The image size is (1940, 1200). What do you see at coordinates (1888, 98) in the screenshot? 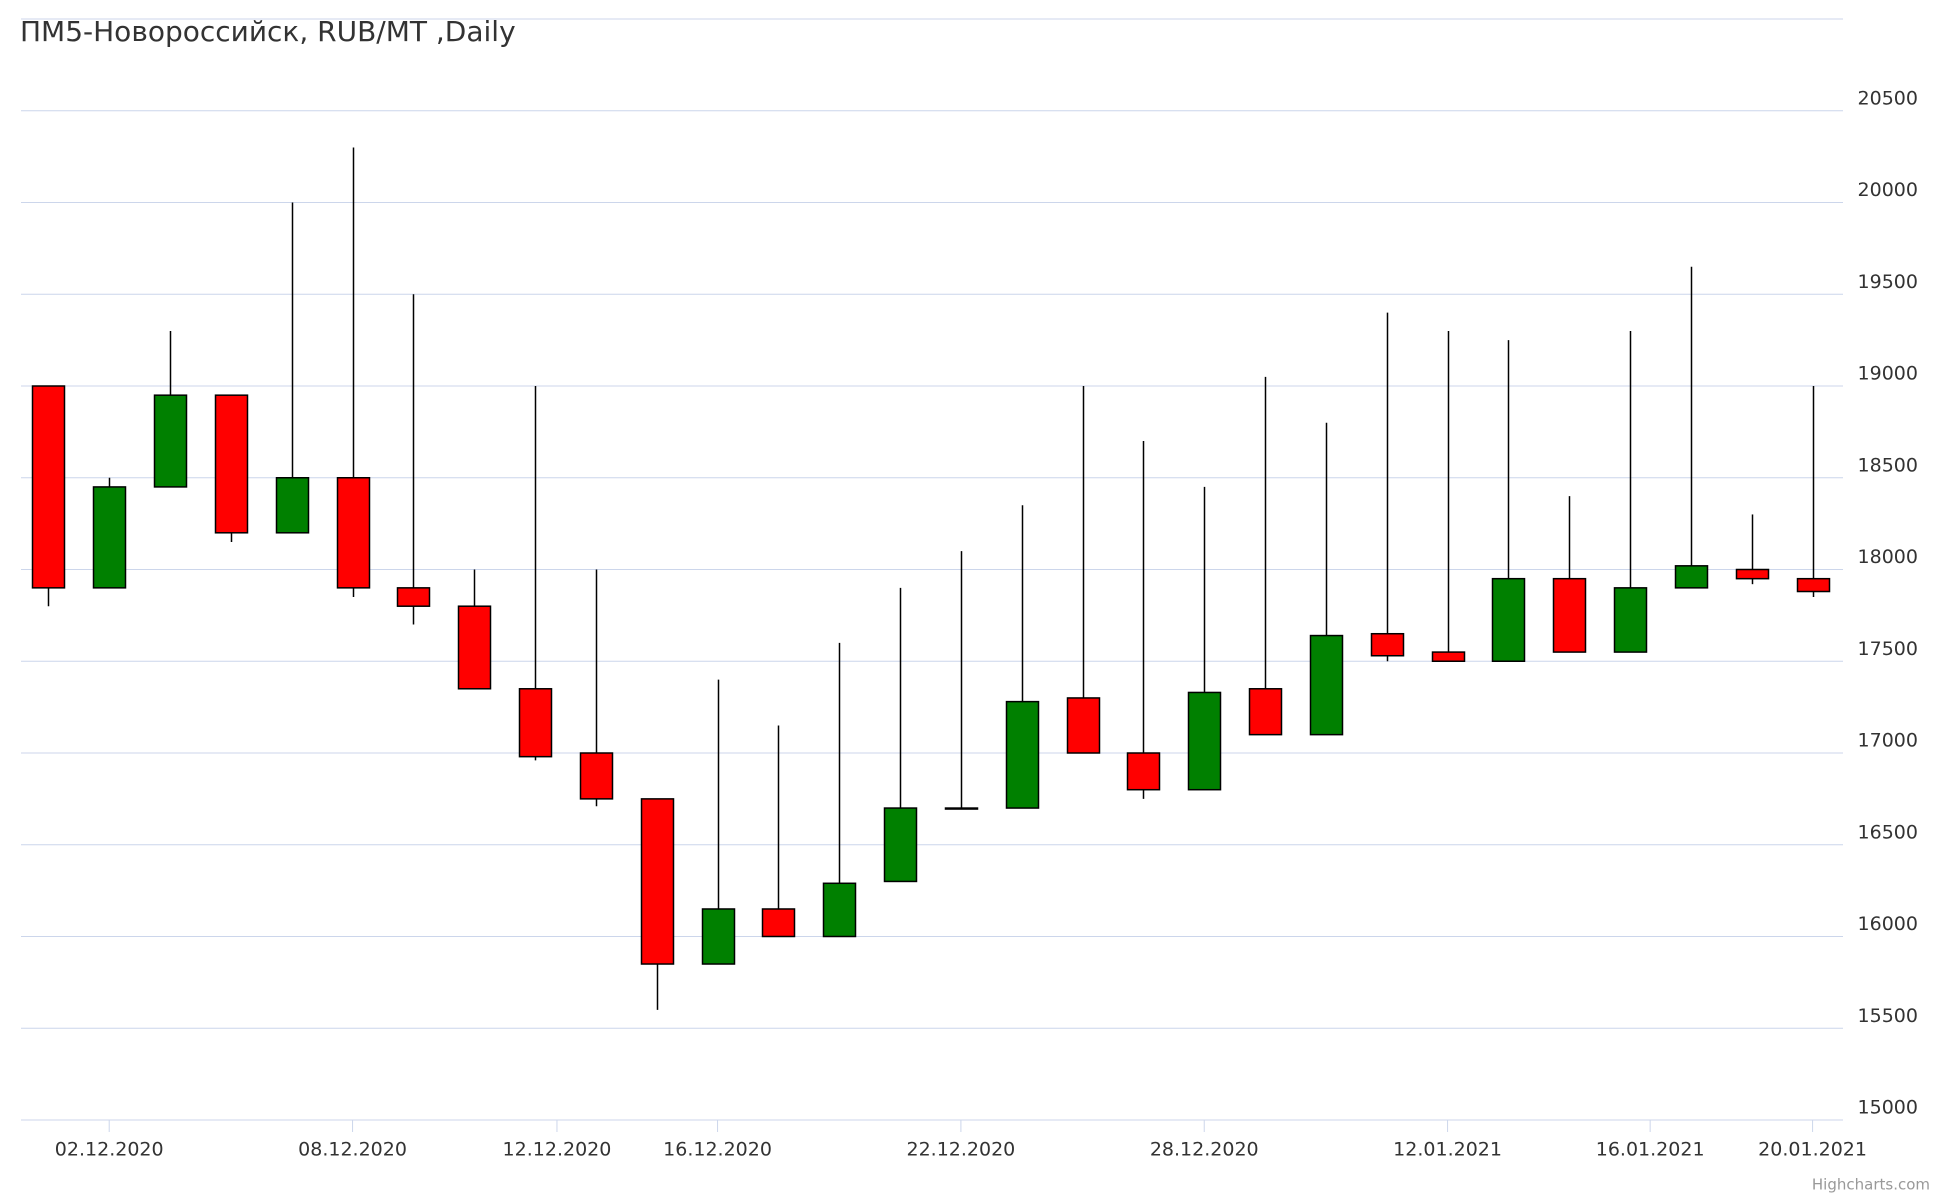
I see `y-tick-label: 20500` at bounding box center [1888, 98].